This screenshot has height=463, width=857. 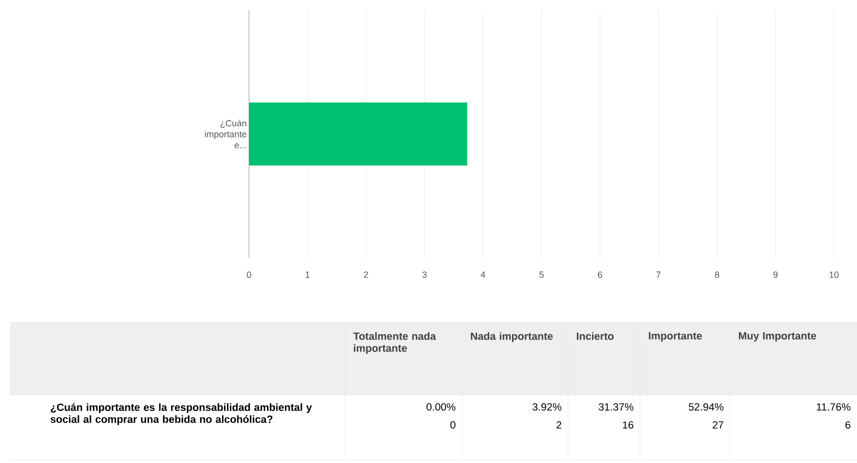 What do you see at coordinates (483, 275) in the screenshot?
I see `x-tick-label: 4` at bounding box center [483, 275].